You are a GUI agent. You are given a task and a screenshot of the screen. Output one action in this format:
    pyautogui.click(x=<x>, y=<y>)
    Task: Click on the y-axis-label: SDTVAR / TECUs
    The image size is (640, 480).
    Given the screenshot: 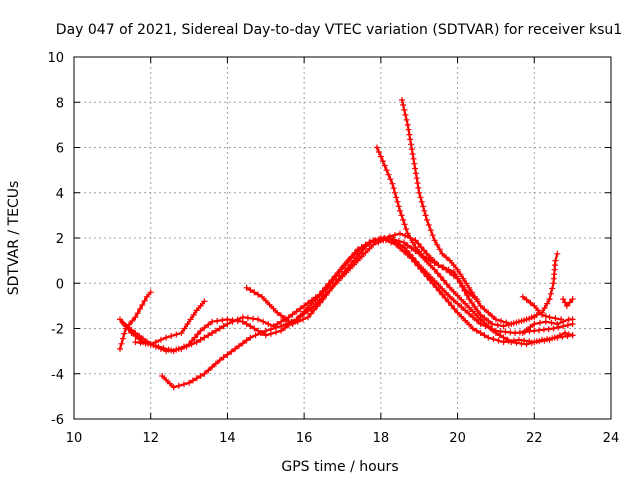 What is the action you would take?
    pyautogui.click(x=14, y=238)
    